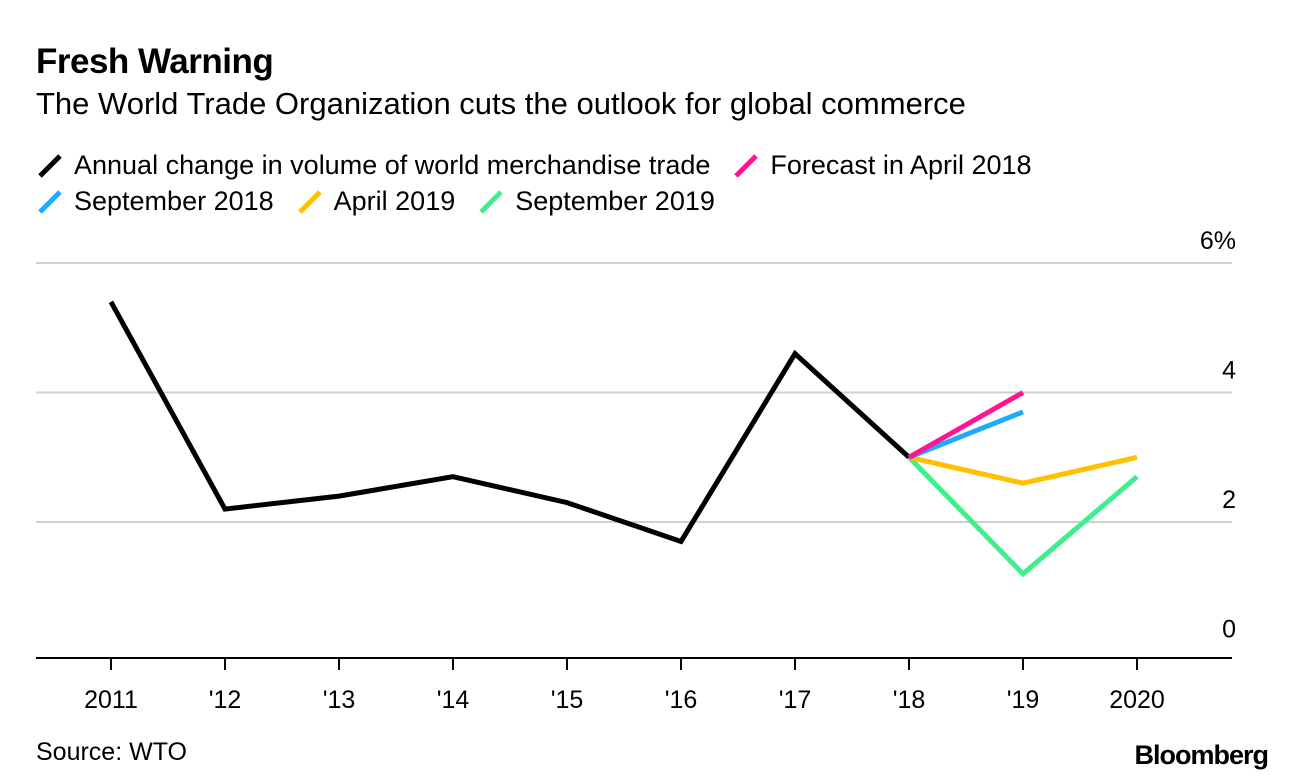 This screenshot has height=784, width=1296. What do you see at coordinates (1218, 241) in the screenshot?
I see `y-tick-label-3: 6%` at bounding box center [1218, 241].